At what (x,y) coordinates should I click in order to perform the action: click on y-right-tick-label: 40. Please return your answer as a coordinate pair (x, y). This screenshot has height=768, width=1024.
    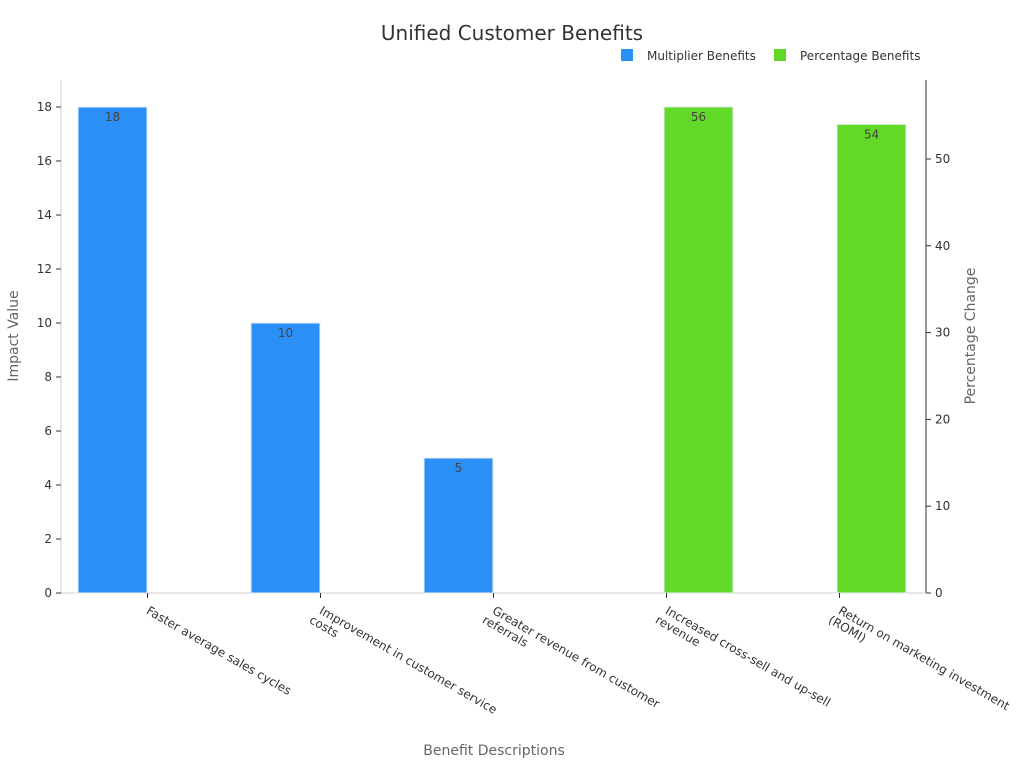
    Looking at the image, I should click on (942, 246).